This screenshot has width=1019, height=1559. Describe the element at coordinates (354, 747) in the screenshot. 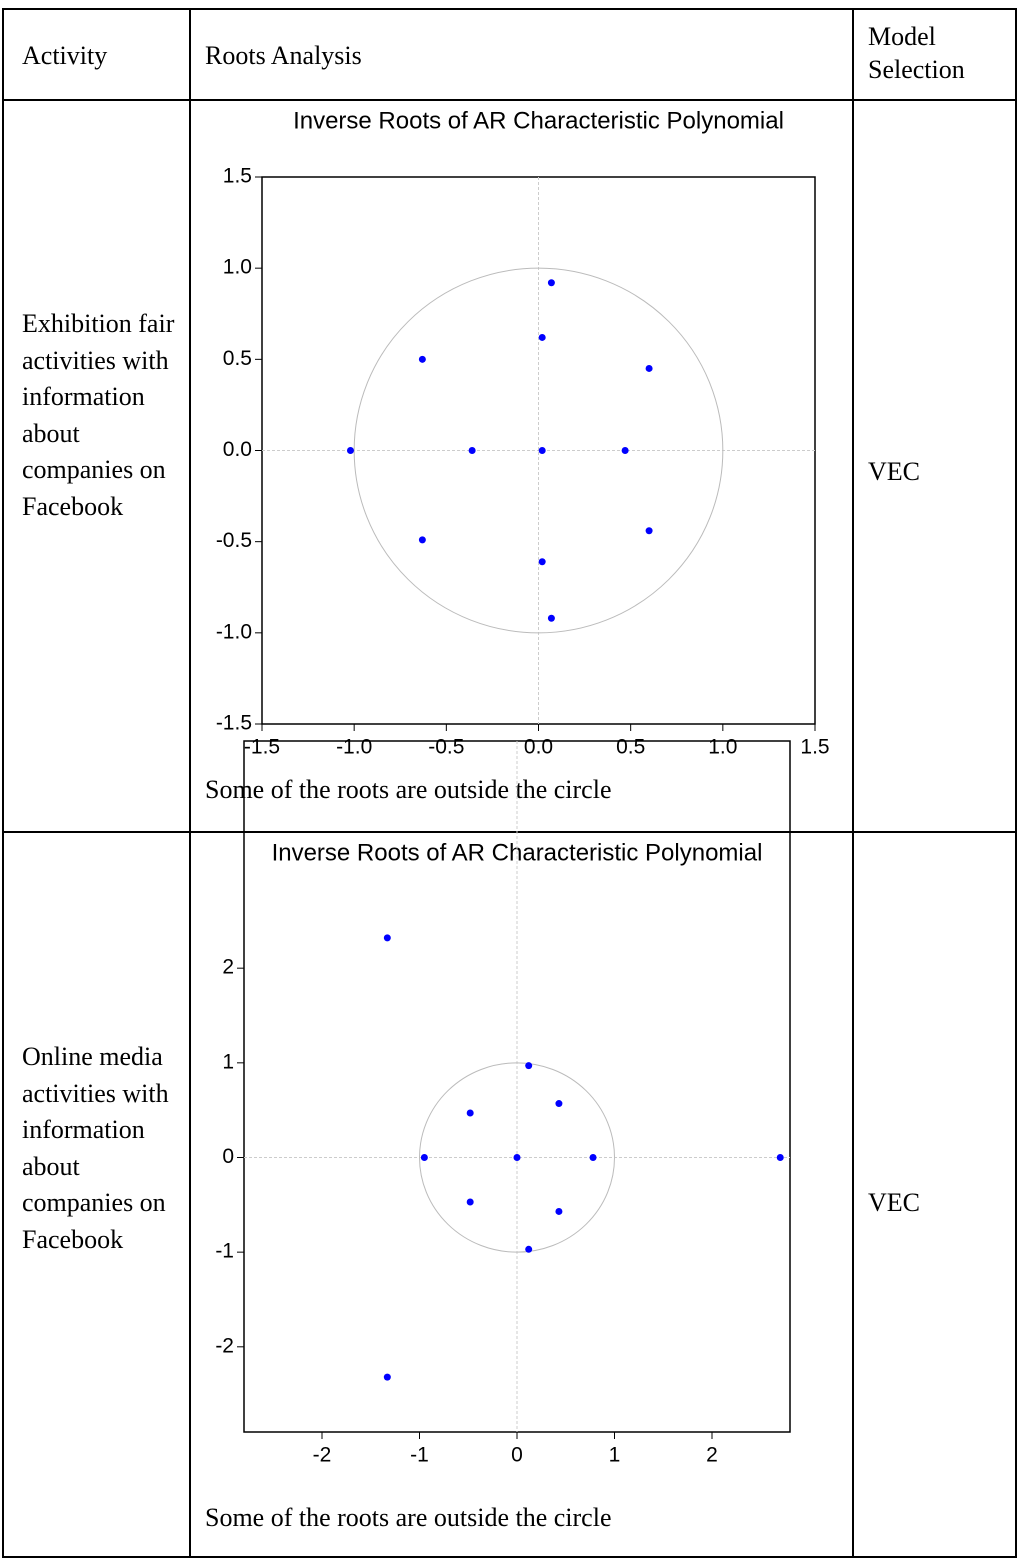

I see `x-tick-label: -1.0` at that location.